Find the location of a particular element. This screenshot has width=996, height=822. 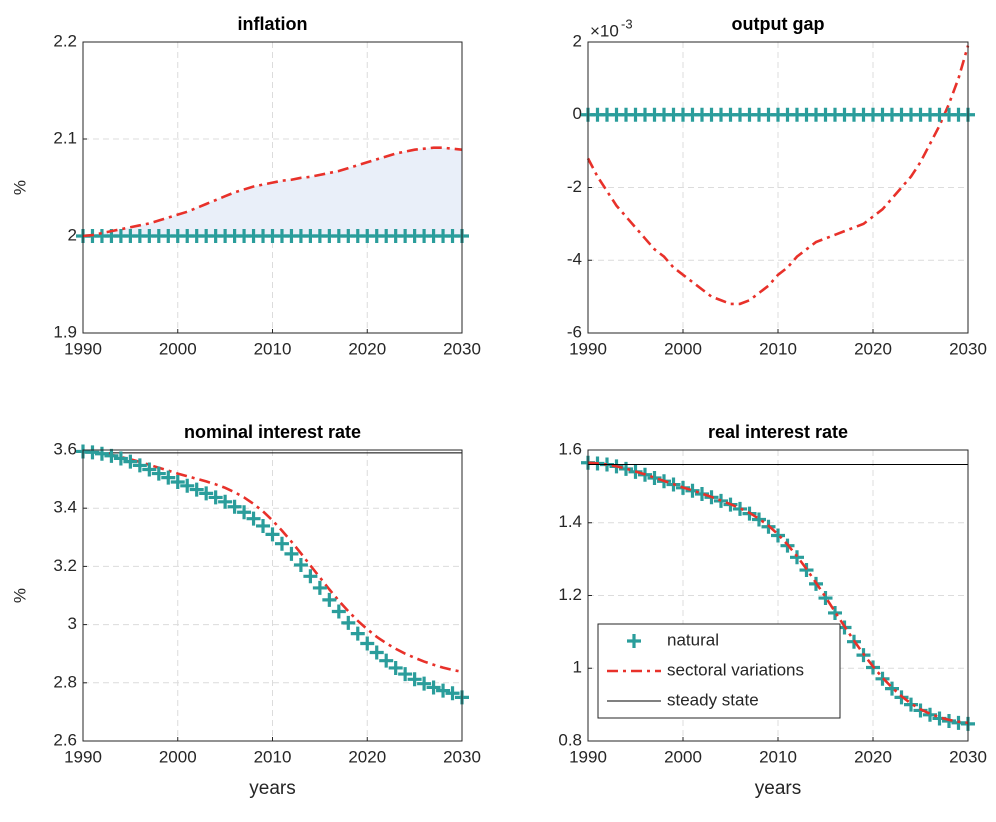

y-tick-label: -2 is located at coordinates (574, 186).